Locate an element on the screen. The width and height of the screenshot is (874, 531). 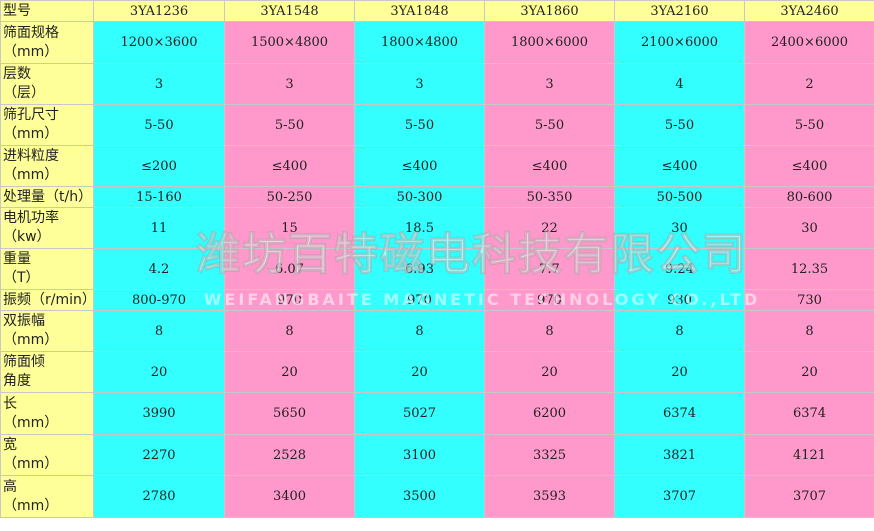
spec-row: 长（mm） 3990 5650 5027 6200 6374 6374 is located at coordinates (437, 413).